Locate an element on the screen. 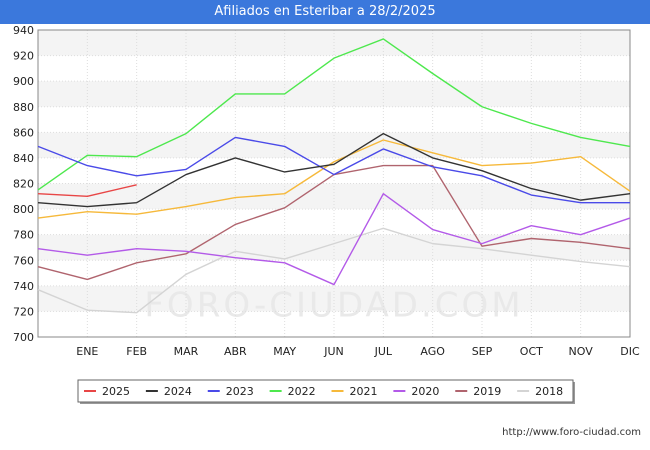 Image resolution: width=650 pixels, height=450 pixels. y-tick-label: 780 is located at coordinates (23, 235).